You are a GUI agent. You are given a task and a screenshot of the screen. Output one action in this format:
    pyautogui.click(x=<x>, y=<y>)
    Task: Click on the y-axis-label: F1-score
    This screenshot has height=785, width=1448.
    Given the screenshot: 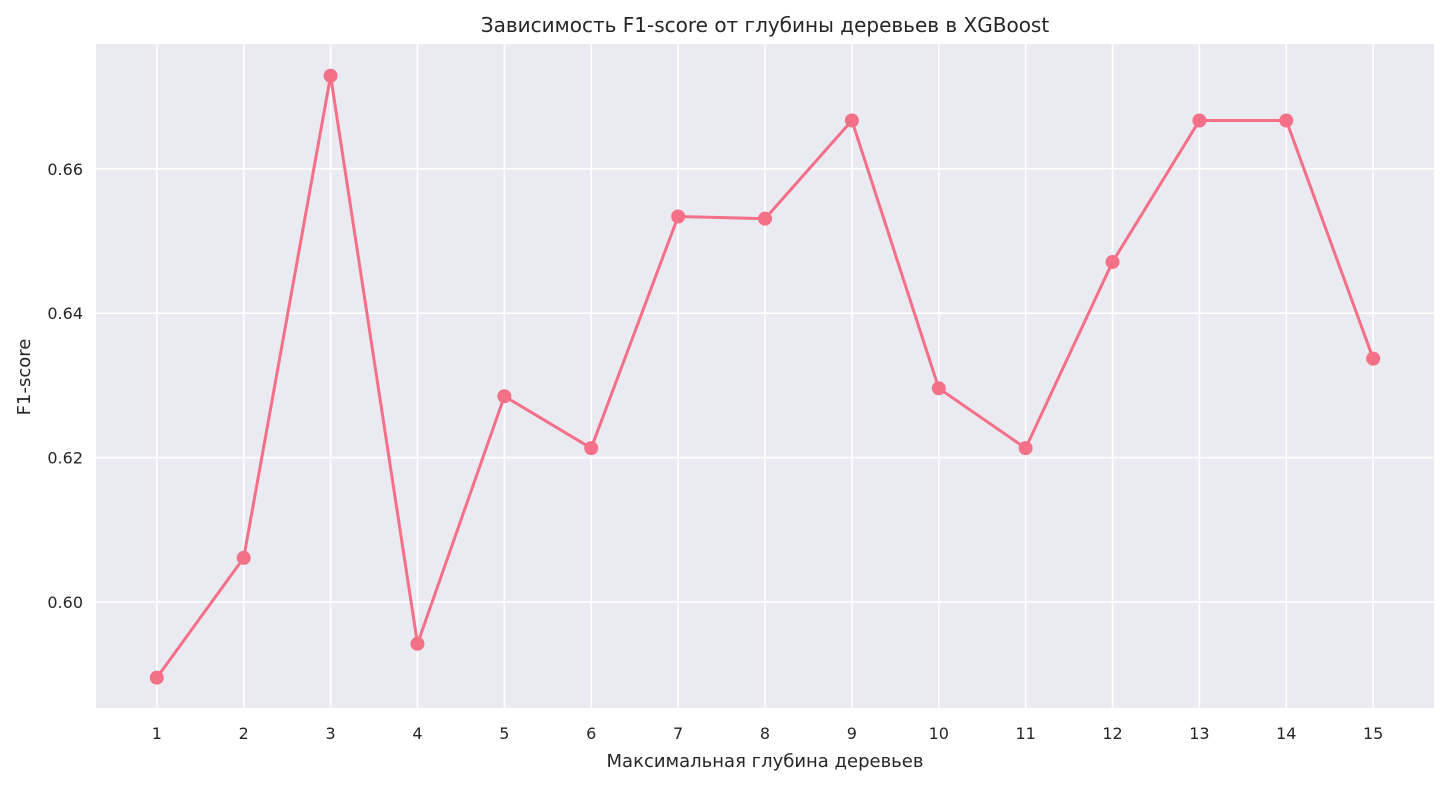 What is the action you would take?
    pyautogui.click(x=24, y=377)
    